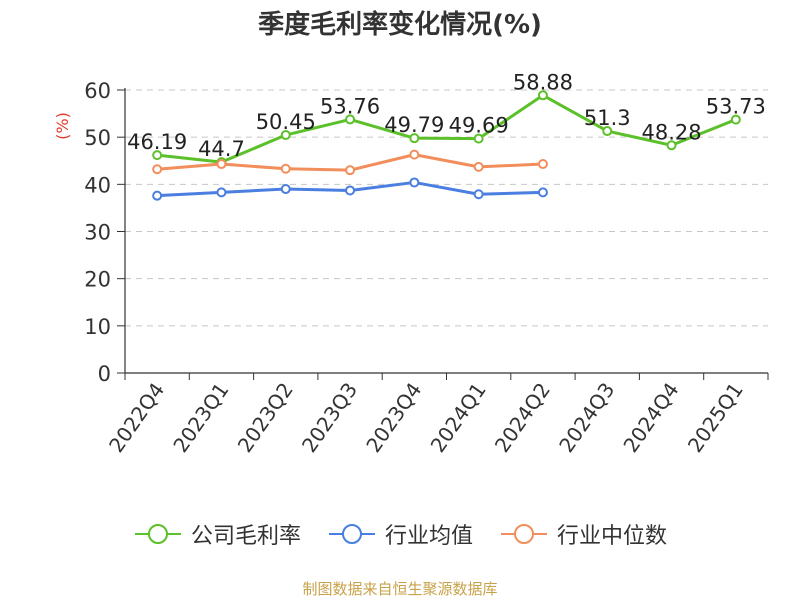 This screenshot has height=600, width=800. I want to click on legend-item: 行业均值, so click(400, 534).